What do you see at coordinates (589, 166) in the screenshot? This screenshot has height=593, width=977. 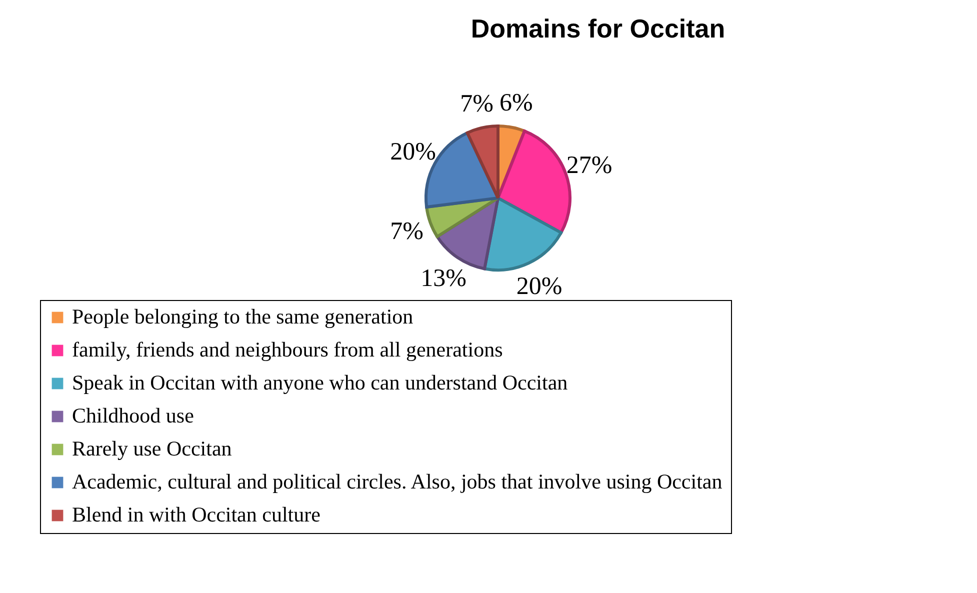 I see `data-label: 27%` at bounding box center [589, 166].